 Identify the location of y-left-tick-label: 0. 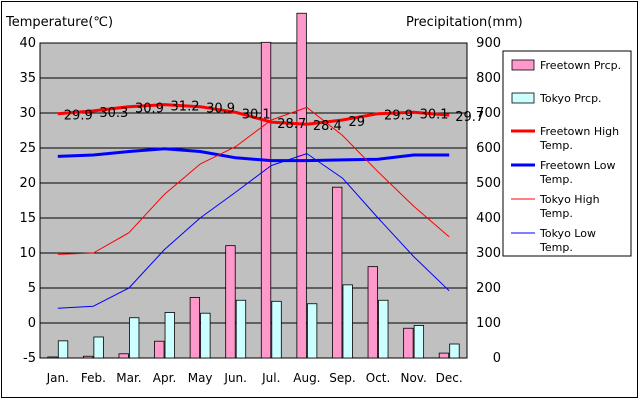
(32, 323).